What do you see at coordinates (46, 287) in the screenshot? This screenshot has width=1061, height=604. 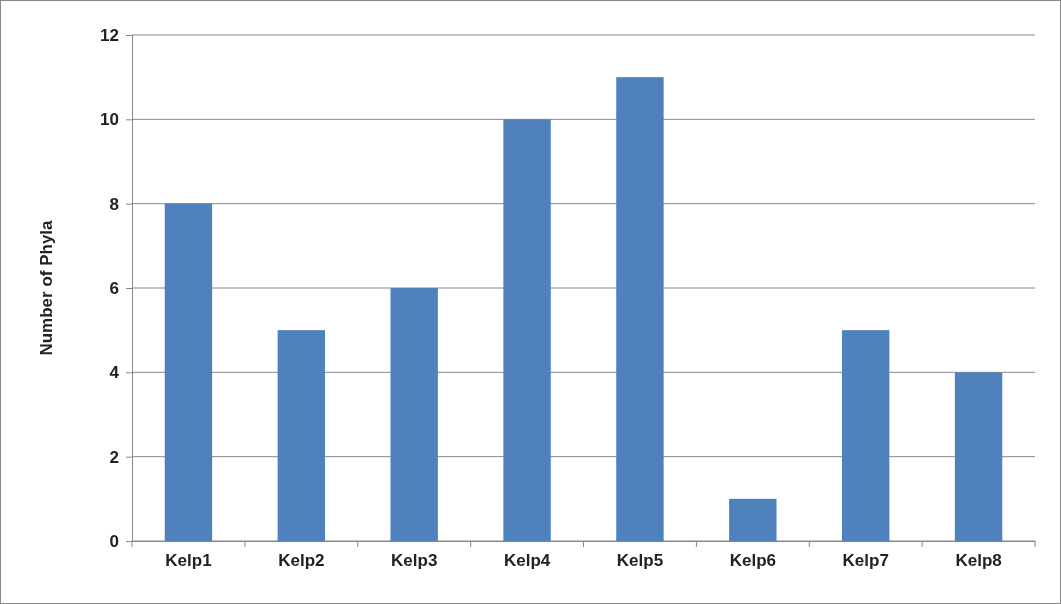 I see `y-axis-title: Number of Phyla` at bounding box center [46, 287].